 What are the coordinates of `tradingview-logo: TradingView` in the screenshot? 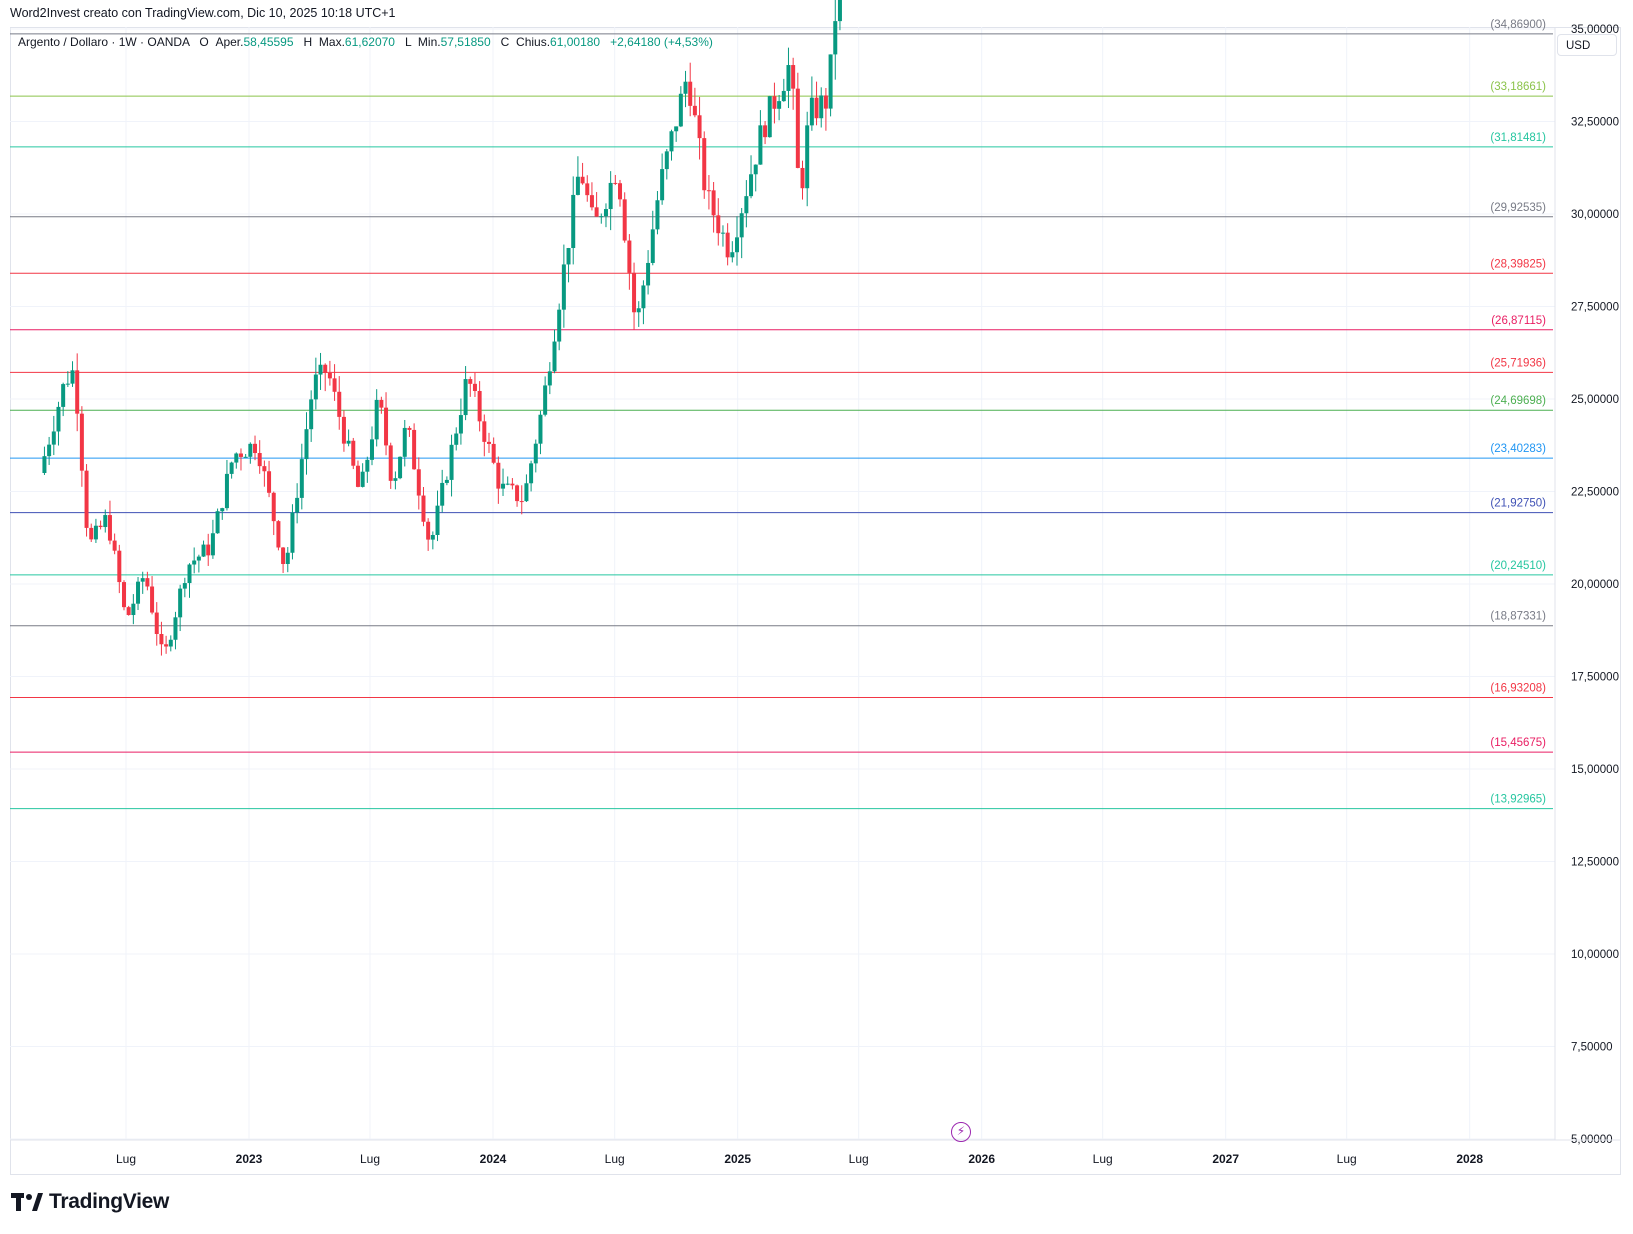 It's located at (90, 1202).